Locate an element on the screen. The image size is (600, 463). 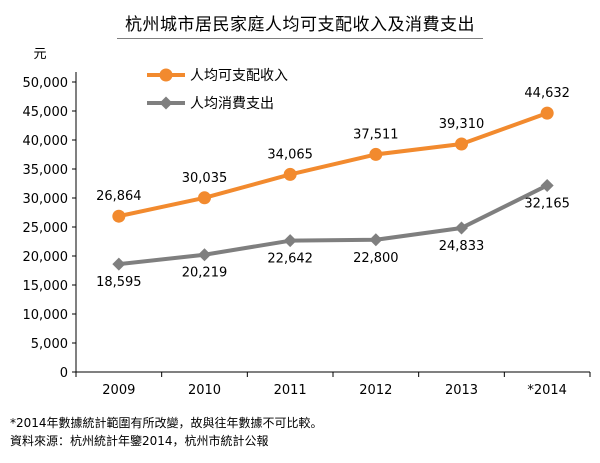
x-tick-label: 2012 is located at coordinates (375, 390).